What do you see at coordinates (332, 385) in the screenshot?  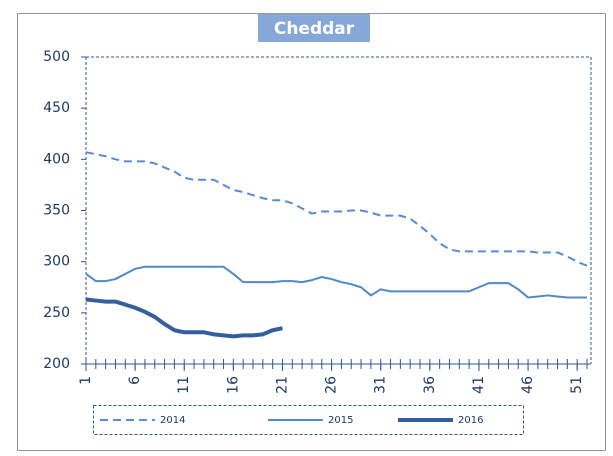 I see `x-tick-label: 26` at bounding box center [332, 385].